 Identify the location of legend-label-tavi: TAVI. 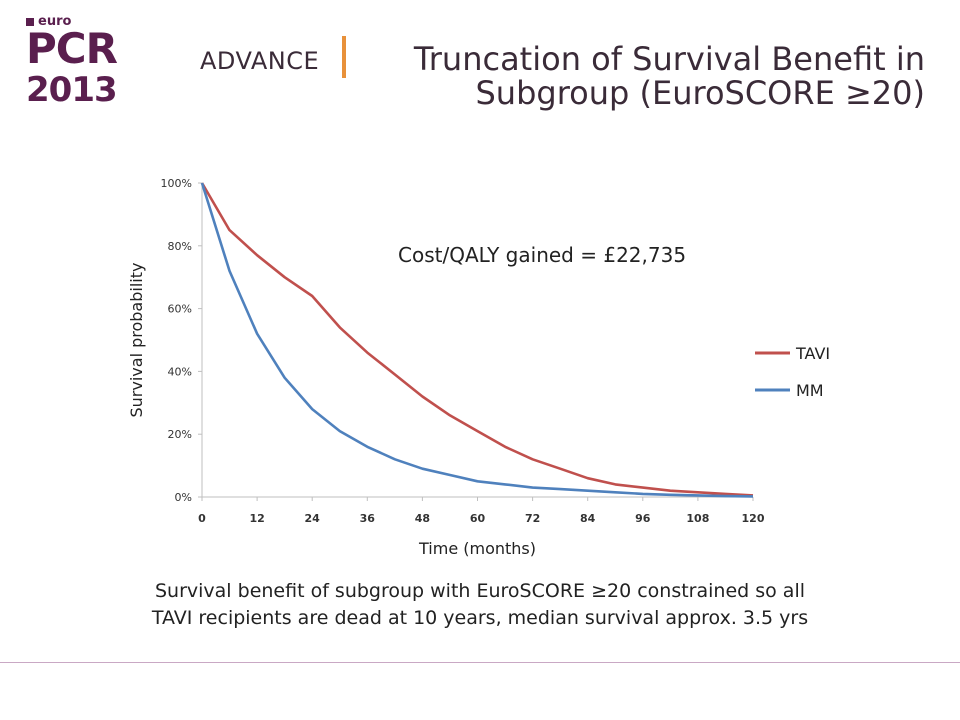
(812, 353).